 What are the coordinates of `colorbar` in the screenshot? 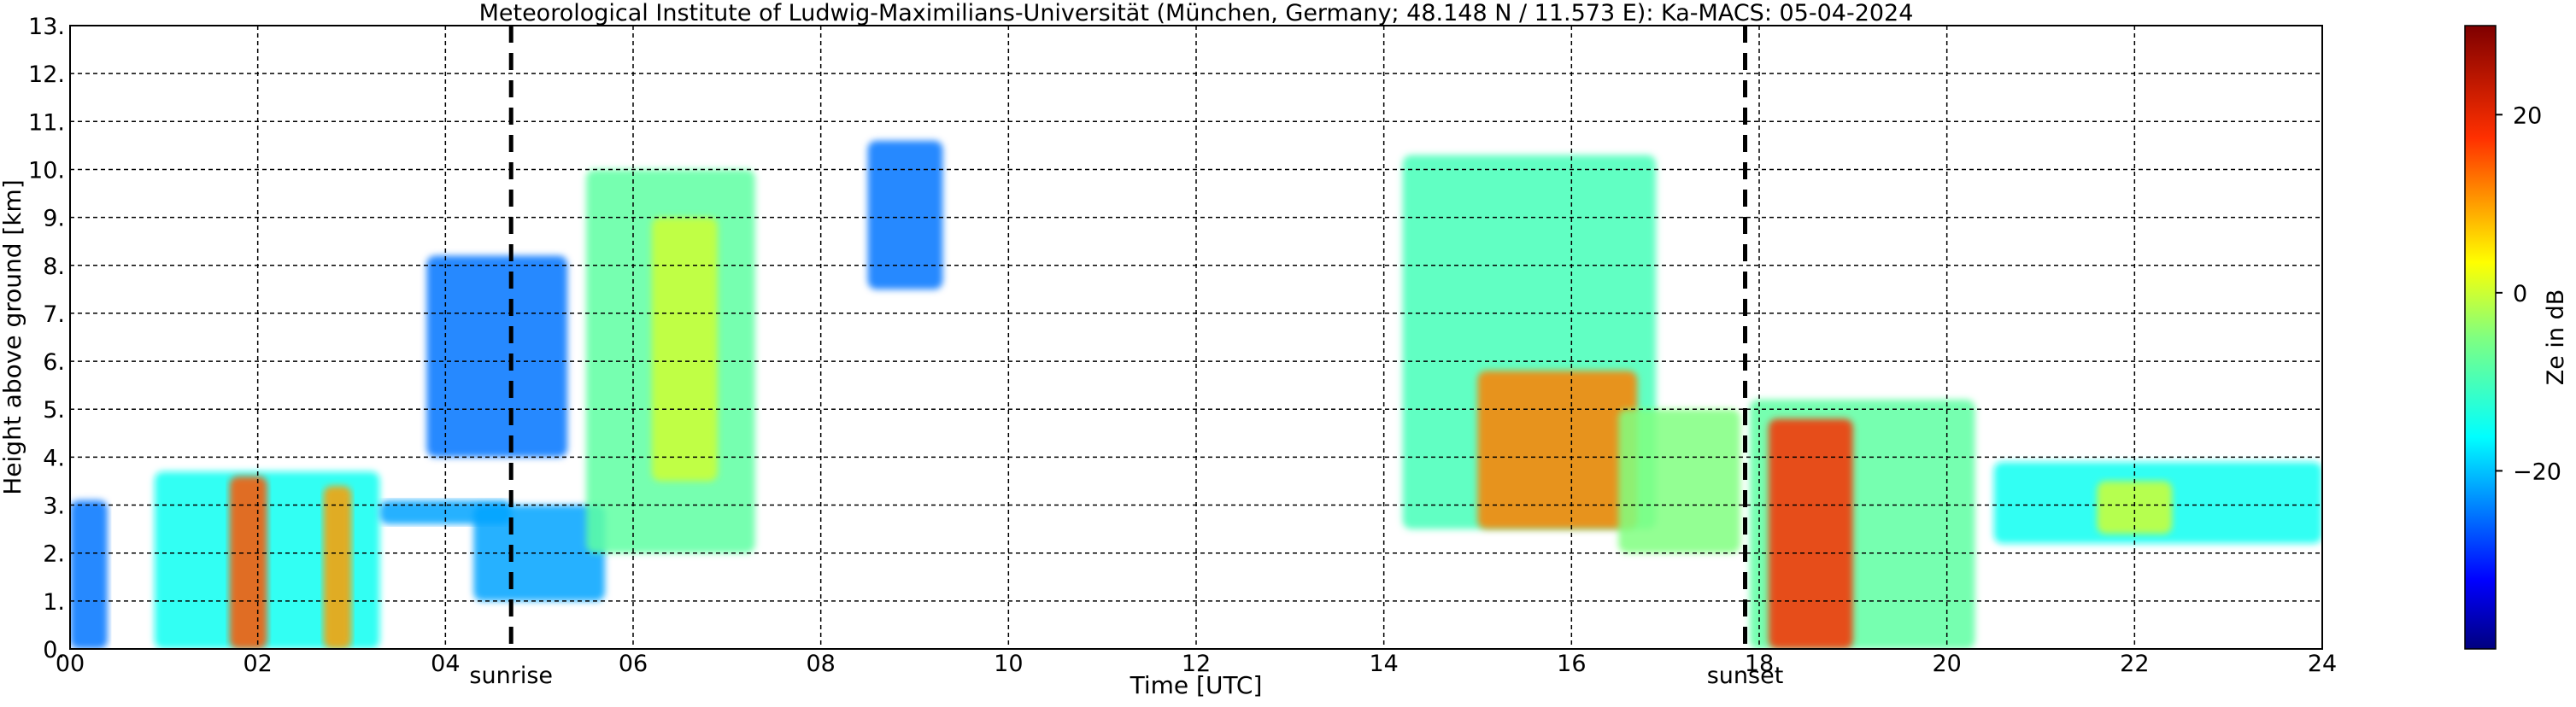 It's located at (2480, 337).